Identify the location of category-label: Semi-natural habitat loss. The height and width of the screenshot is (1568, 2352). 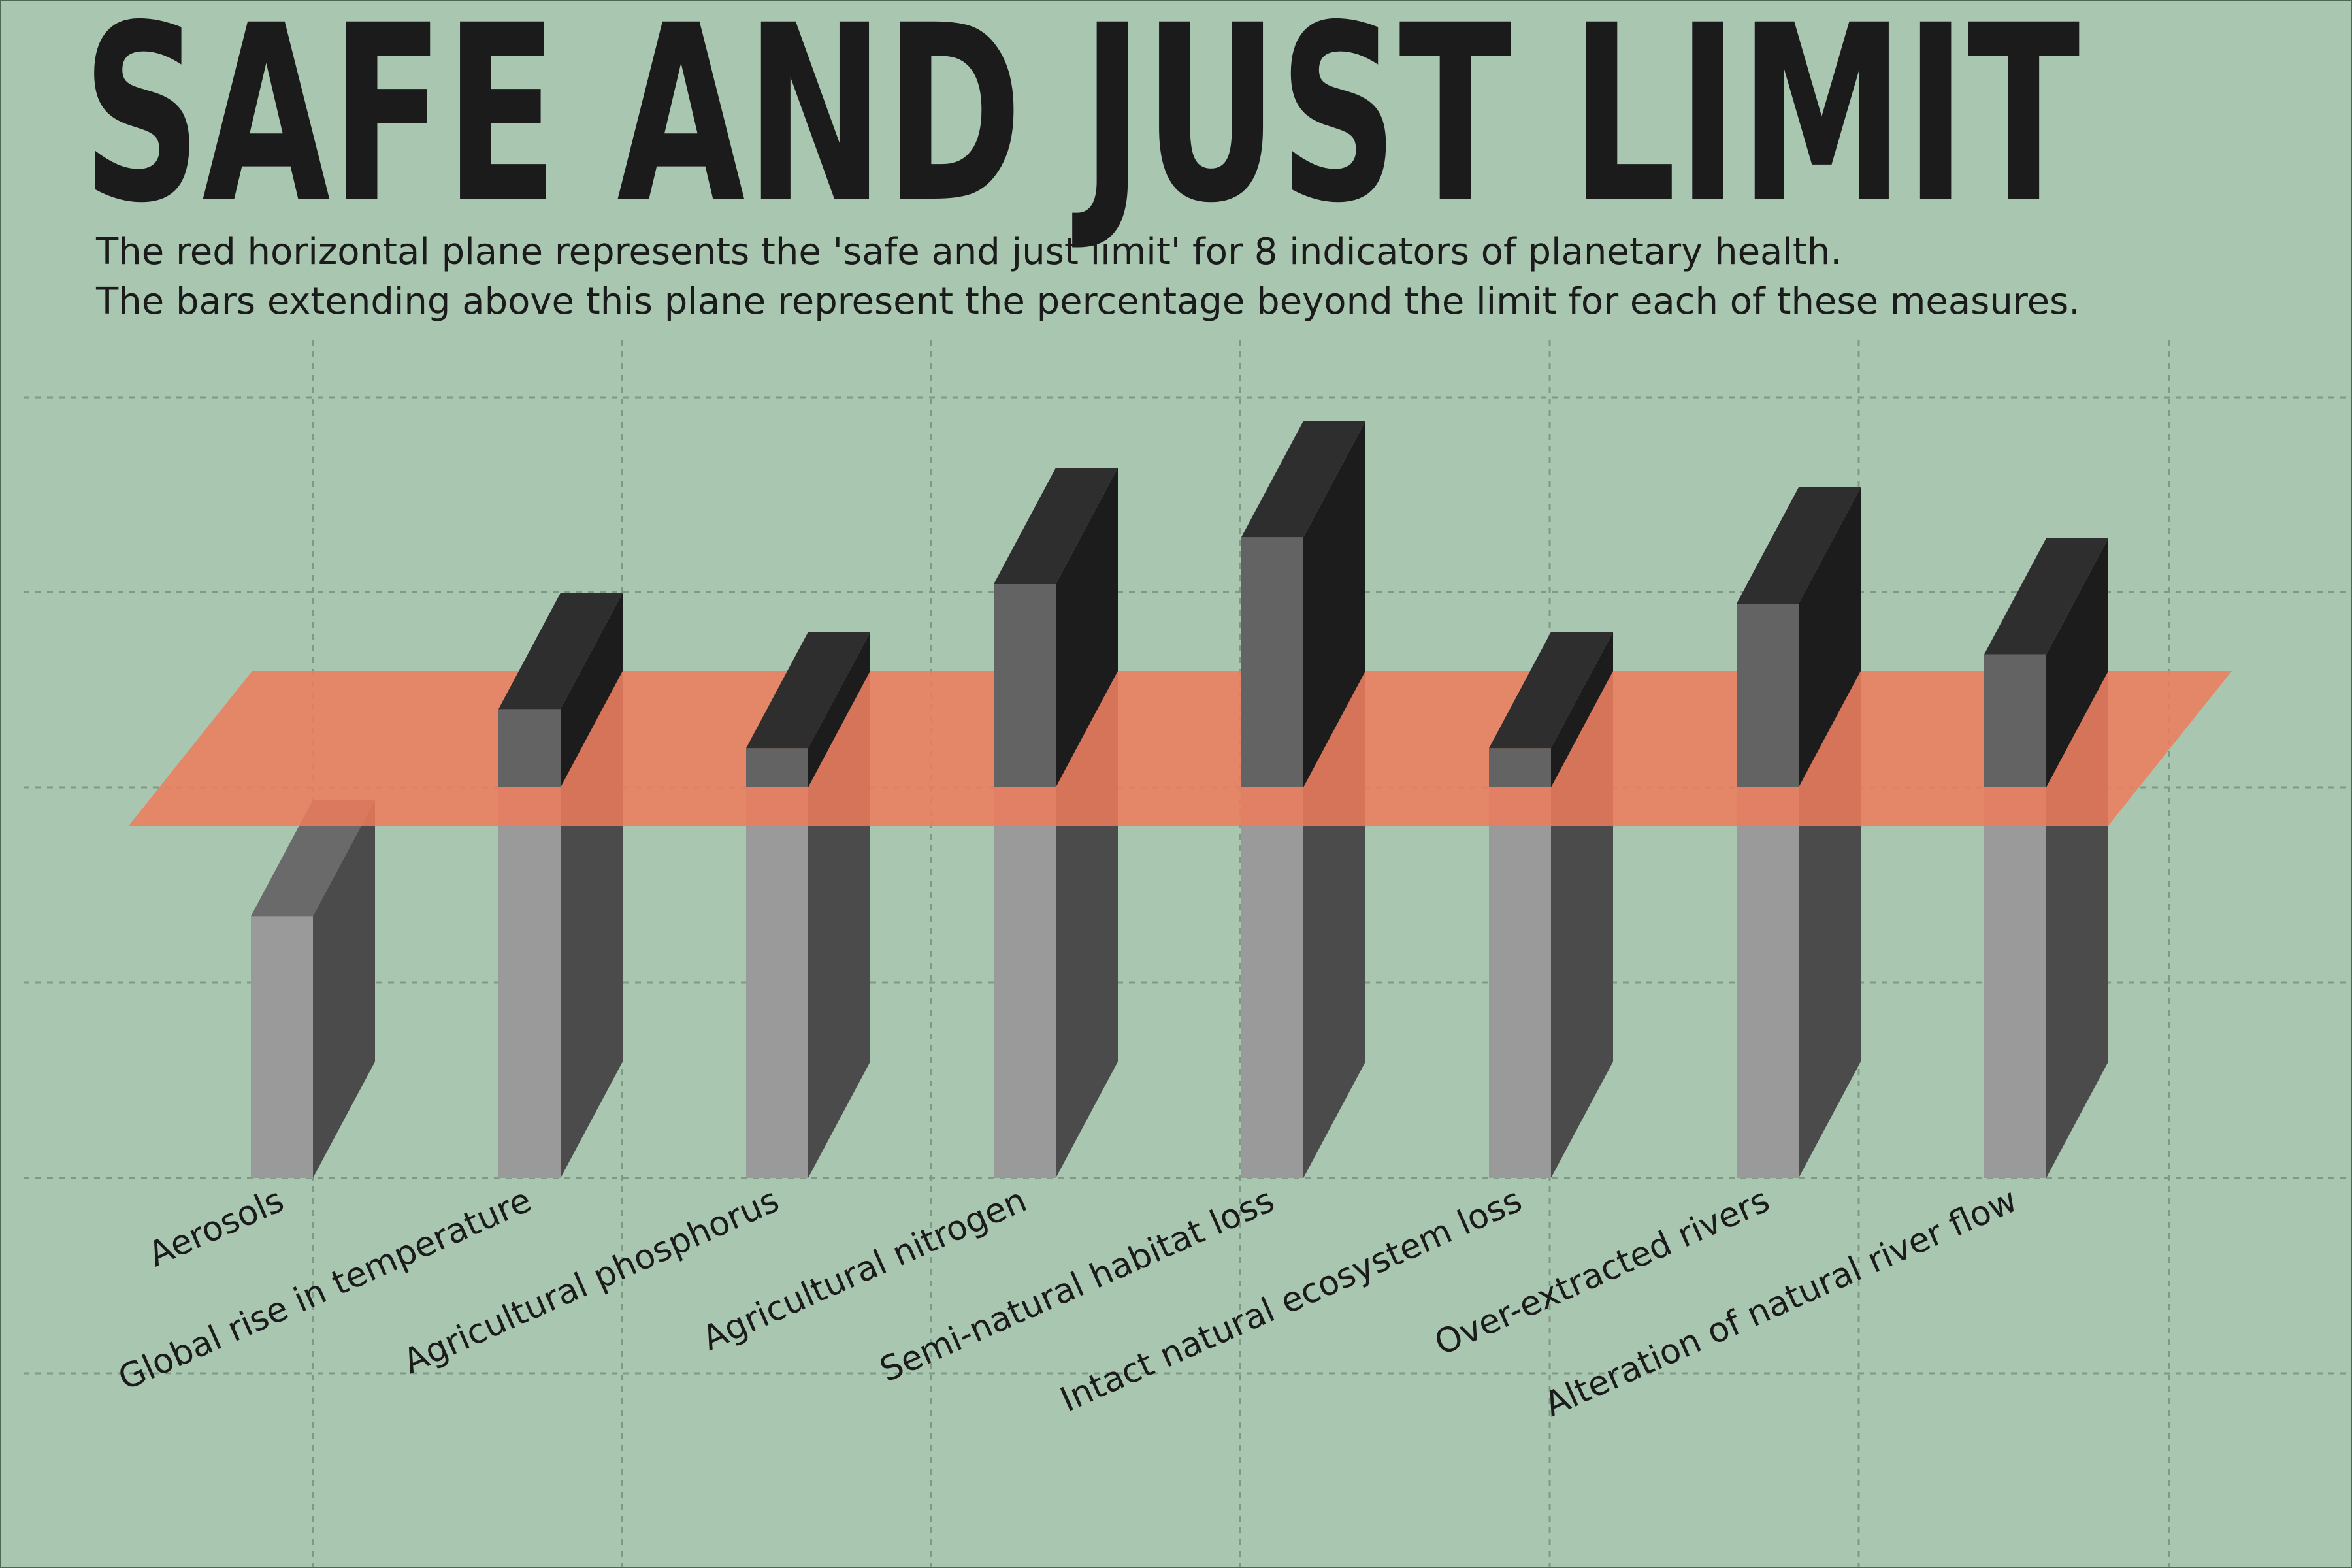
(1077, 1285).